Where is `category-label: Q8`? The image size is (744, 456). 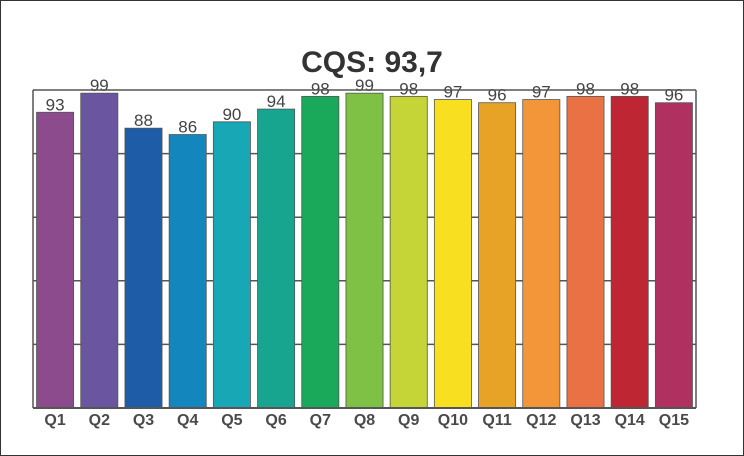 category-label: Q8 is located at coordinates (364, 420).